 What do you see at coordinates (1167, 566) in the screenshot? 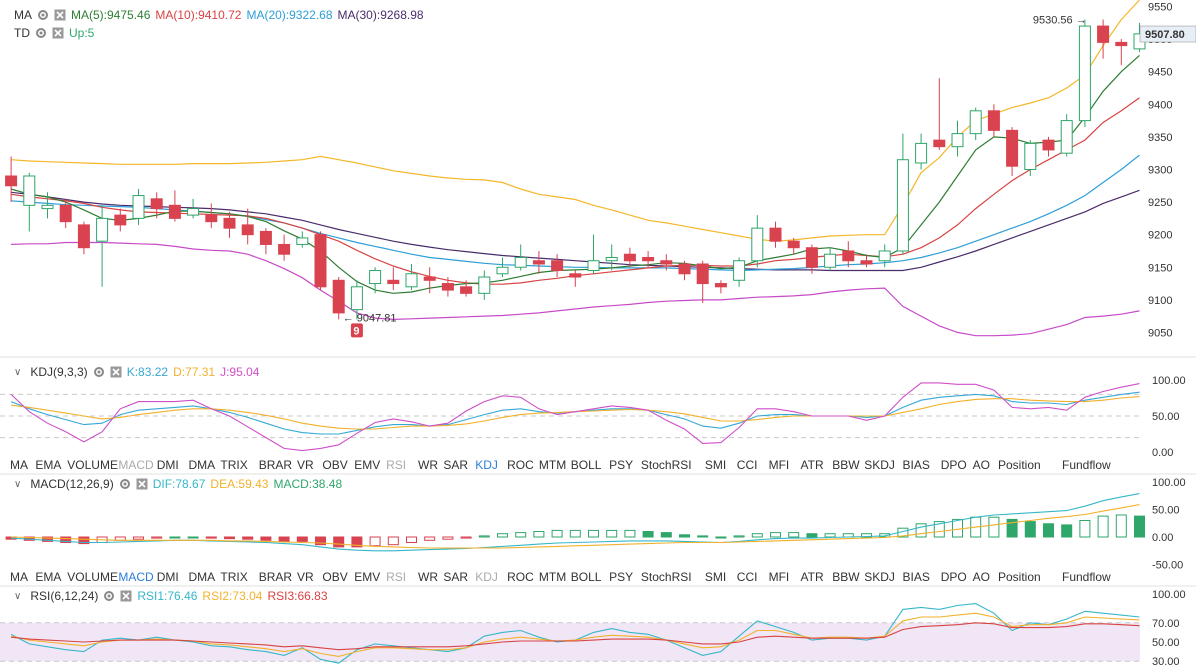
I see `macd-axis-tick-label: -50.00` at bounding box center [1167, 566].